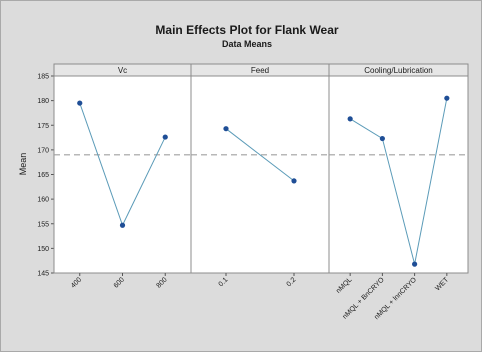 The image size is (482, 352). Describe the element at coordinates (292, 282) in the screenshot. I see `x-tick-label-1-1: 0.2` at that location.